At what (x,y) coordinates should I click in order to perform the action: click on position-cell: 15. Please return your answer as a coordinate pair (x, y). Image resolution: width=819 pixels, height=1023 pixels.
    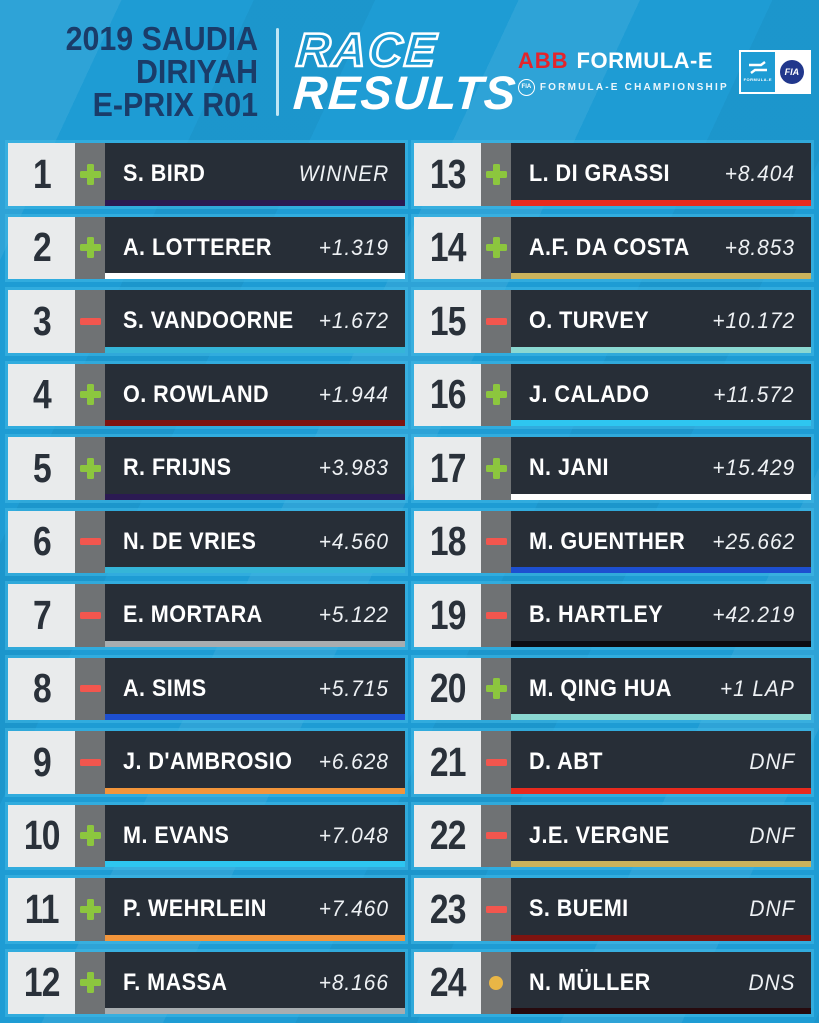
    Looking at the image, I should click on (447, 321).